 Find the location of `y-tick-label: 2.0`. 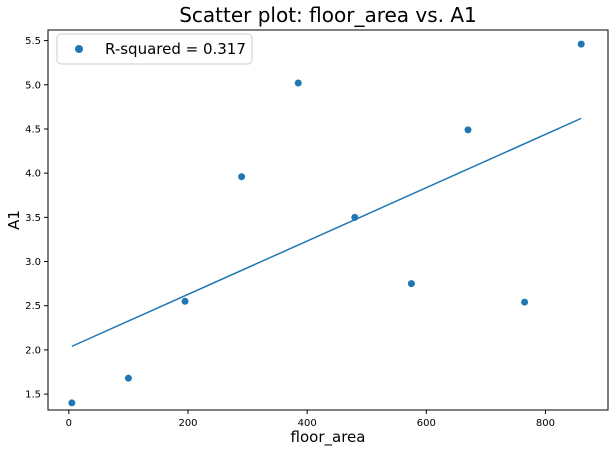

y-tick-label: 2.0 is located at coordinates (33, 350).